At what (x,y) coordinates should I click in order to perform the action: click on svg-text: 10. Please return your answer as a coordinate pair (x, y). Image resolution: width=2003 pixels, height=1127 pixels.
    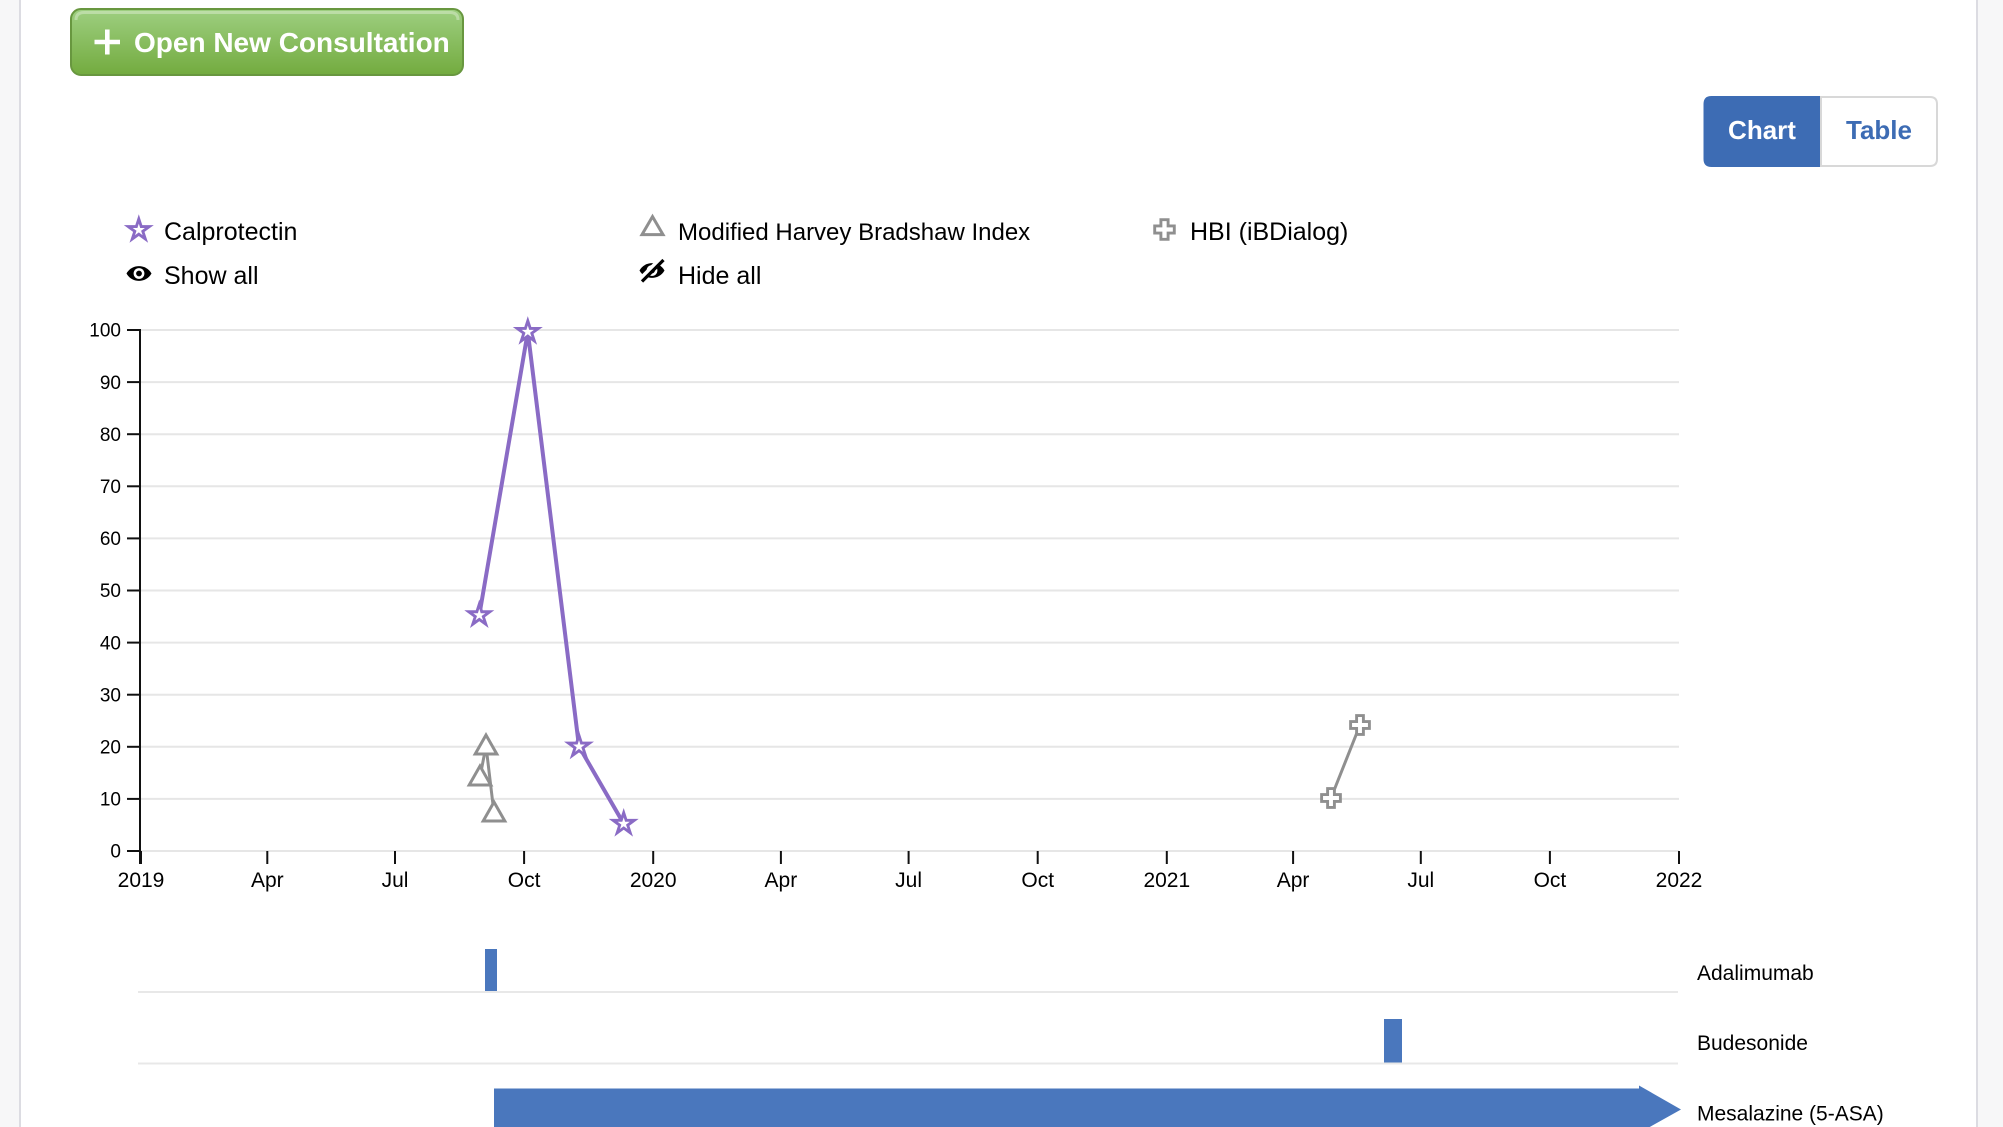
    Looking at the image, I should click on (110, 800).